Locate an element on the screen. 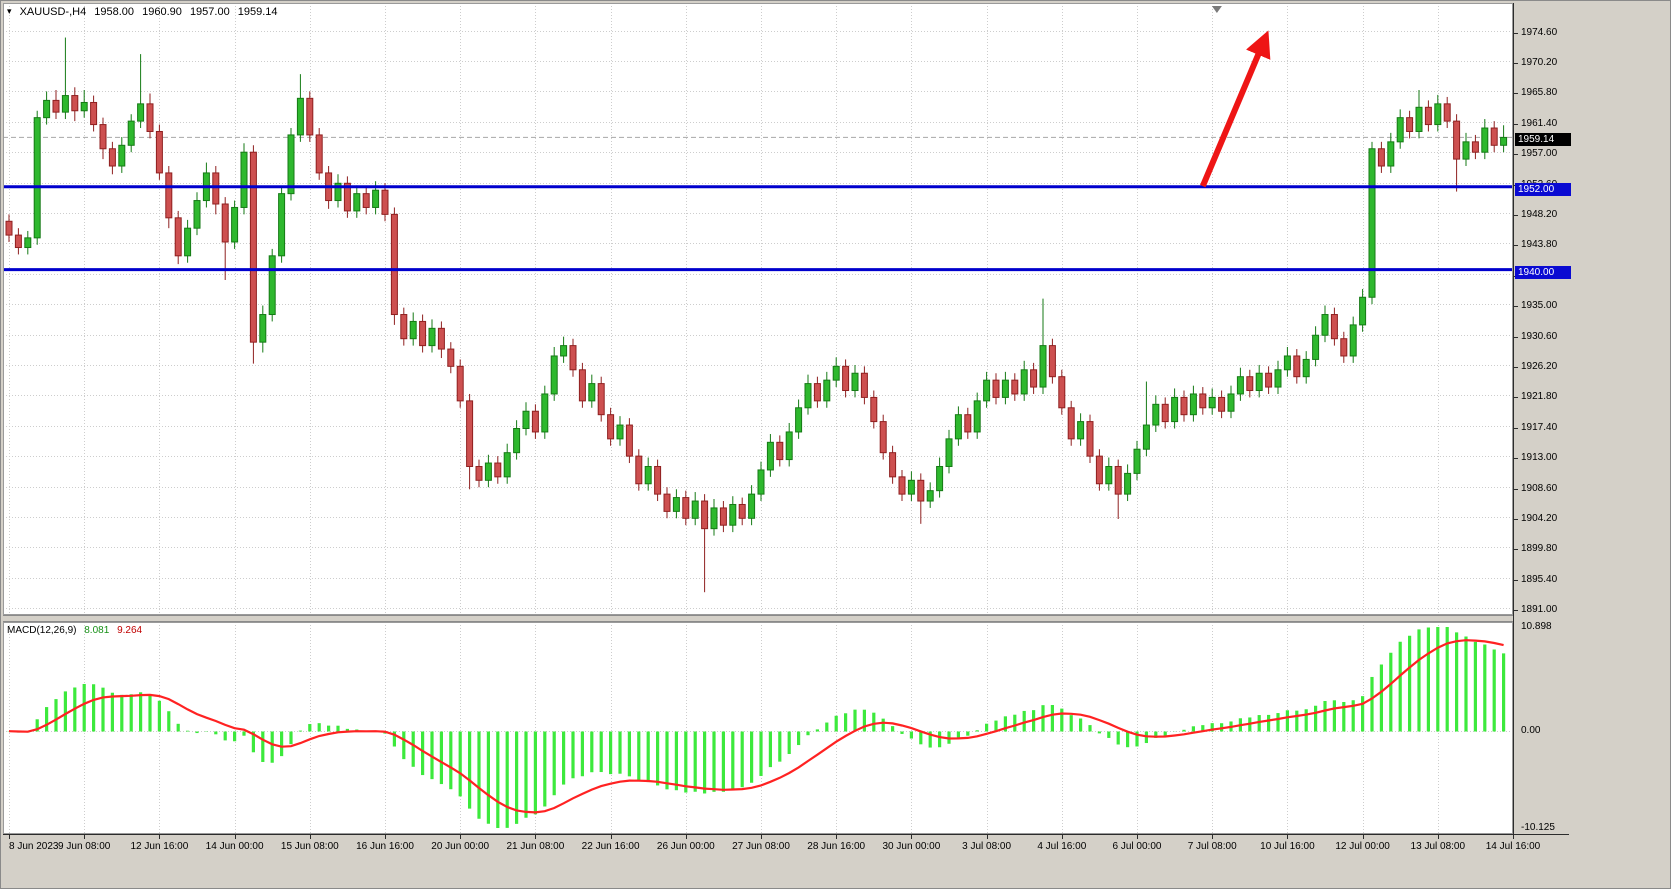 The height and width of the screenshot is (889, 1671). macd-main-value: 8.081 is located at coordinates (97, 630).